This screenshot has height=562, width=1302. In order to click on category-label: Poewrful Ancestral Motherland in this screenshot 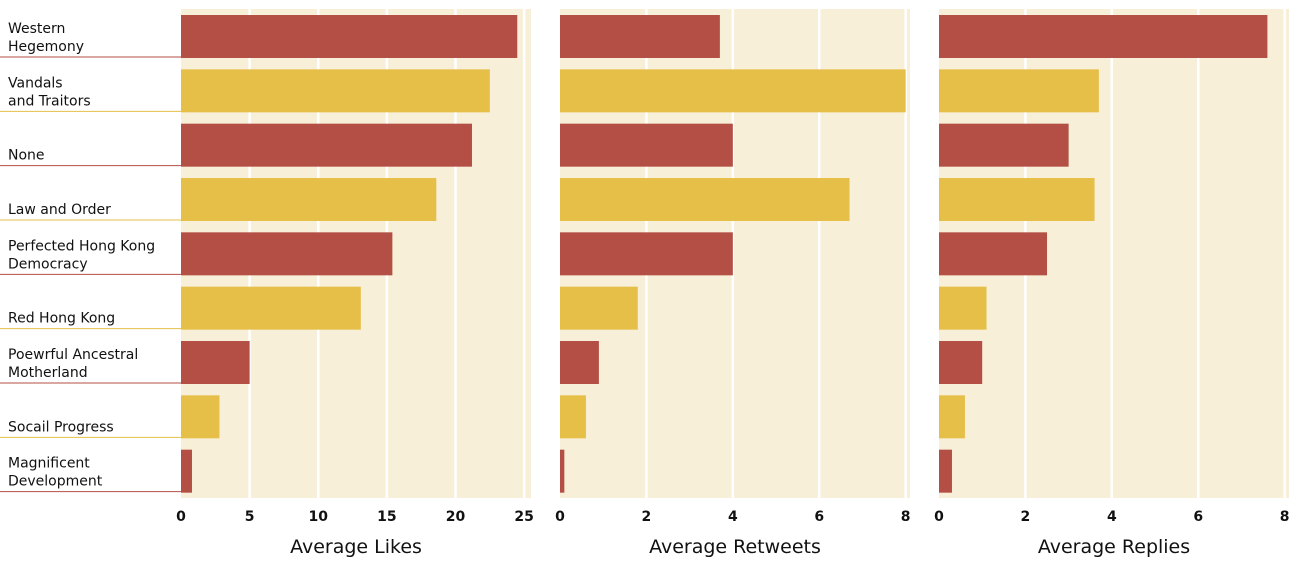, I will do `click(90, 365)`.